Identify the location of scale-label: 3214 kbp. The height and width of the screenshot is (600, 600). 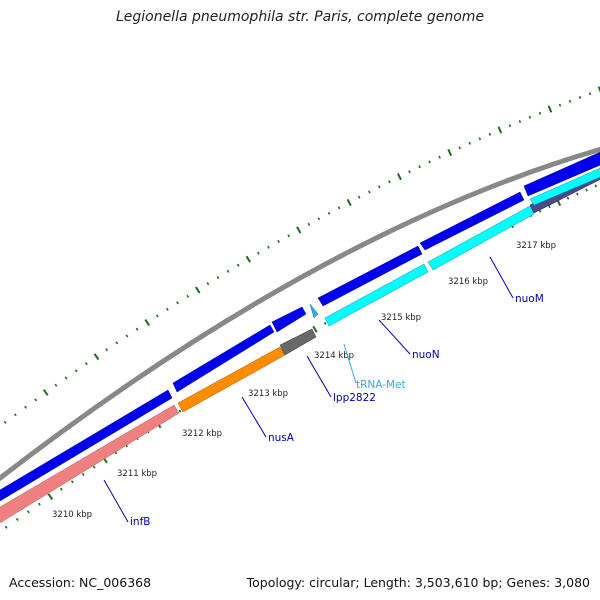
(334, 356).